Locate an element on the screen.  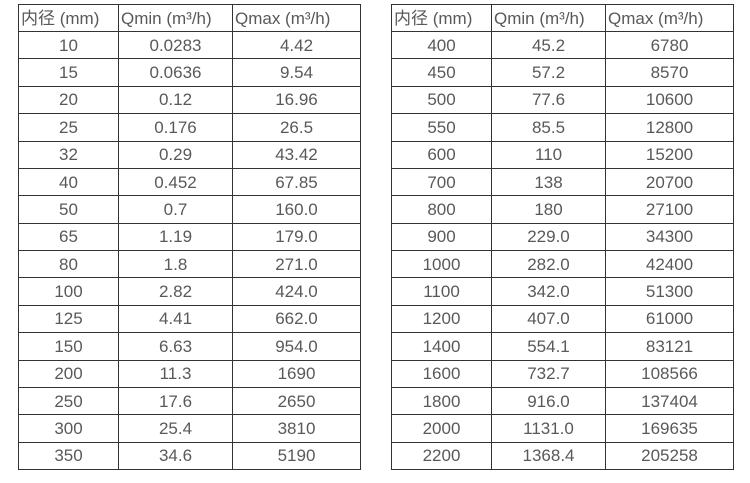
table-cell: 250 is located at coordinates (68, 401).